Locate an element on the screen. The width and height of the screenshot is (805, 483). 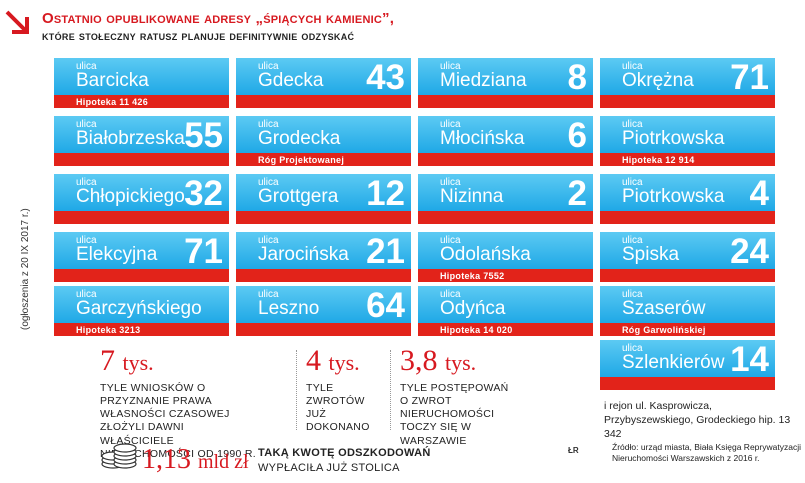
card-note: Hipoteka 11 426 is located at coordinates (112, 101).